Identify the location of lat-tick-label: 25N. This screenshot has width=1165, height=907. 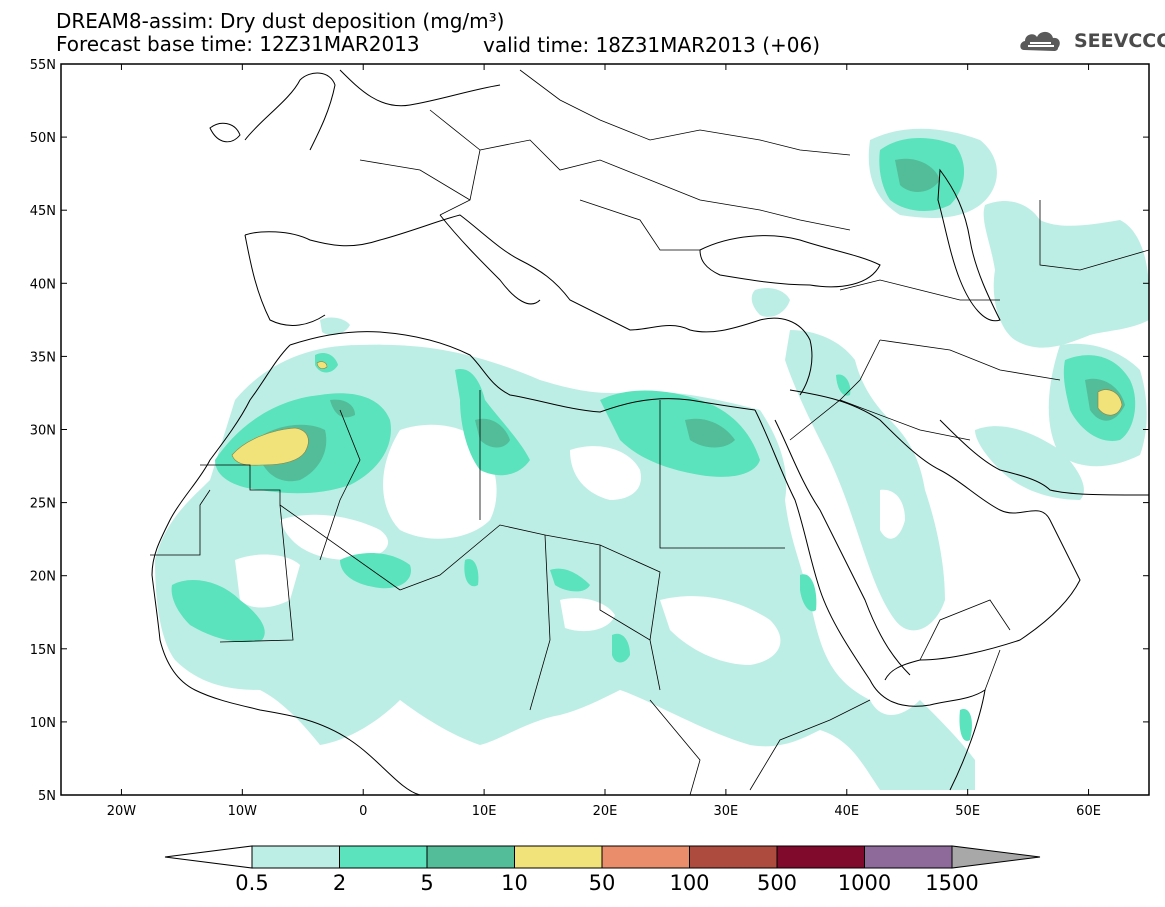
(43, 504).